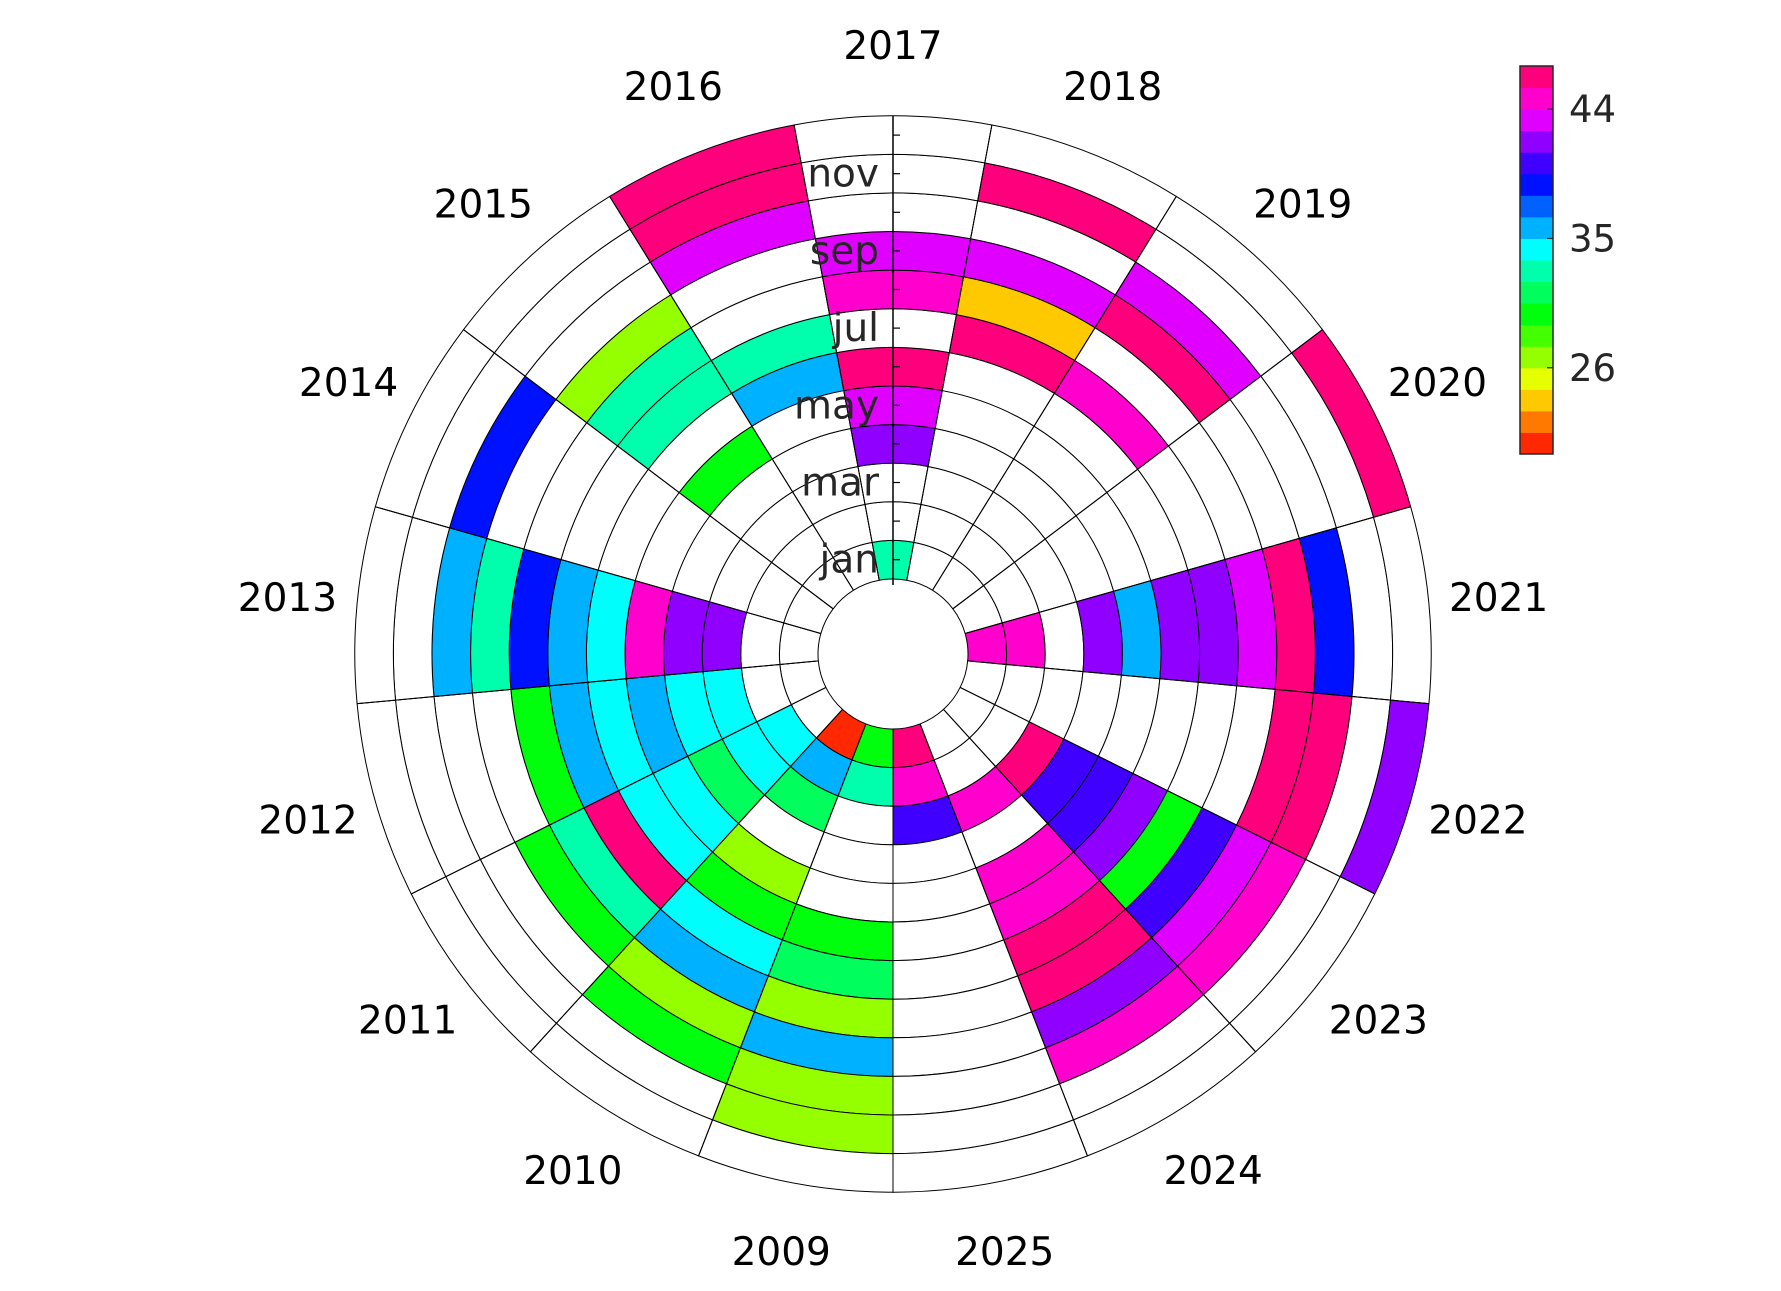 The height and width of the screenshot is (1291, 1781). Describe the element at coordinates (1498, 598) in the screenshot. I see `year-label-2021: 2021` at that location.